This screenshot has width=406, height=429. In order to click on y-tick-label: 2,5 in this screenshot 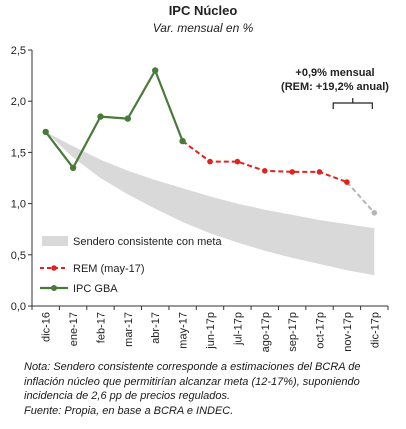, I will do `click(18, 51)`.